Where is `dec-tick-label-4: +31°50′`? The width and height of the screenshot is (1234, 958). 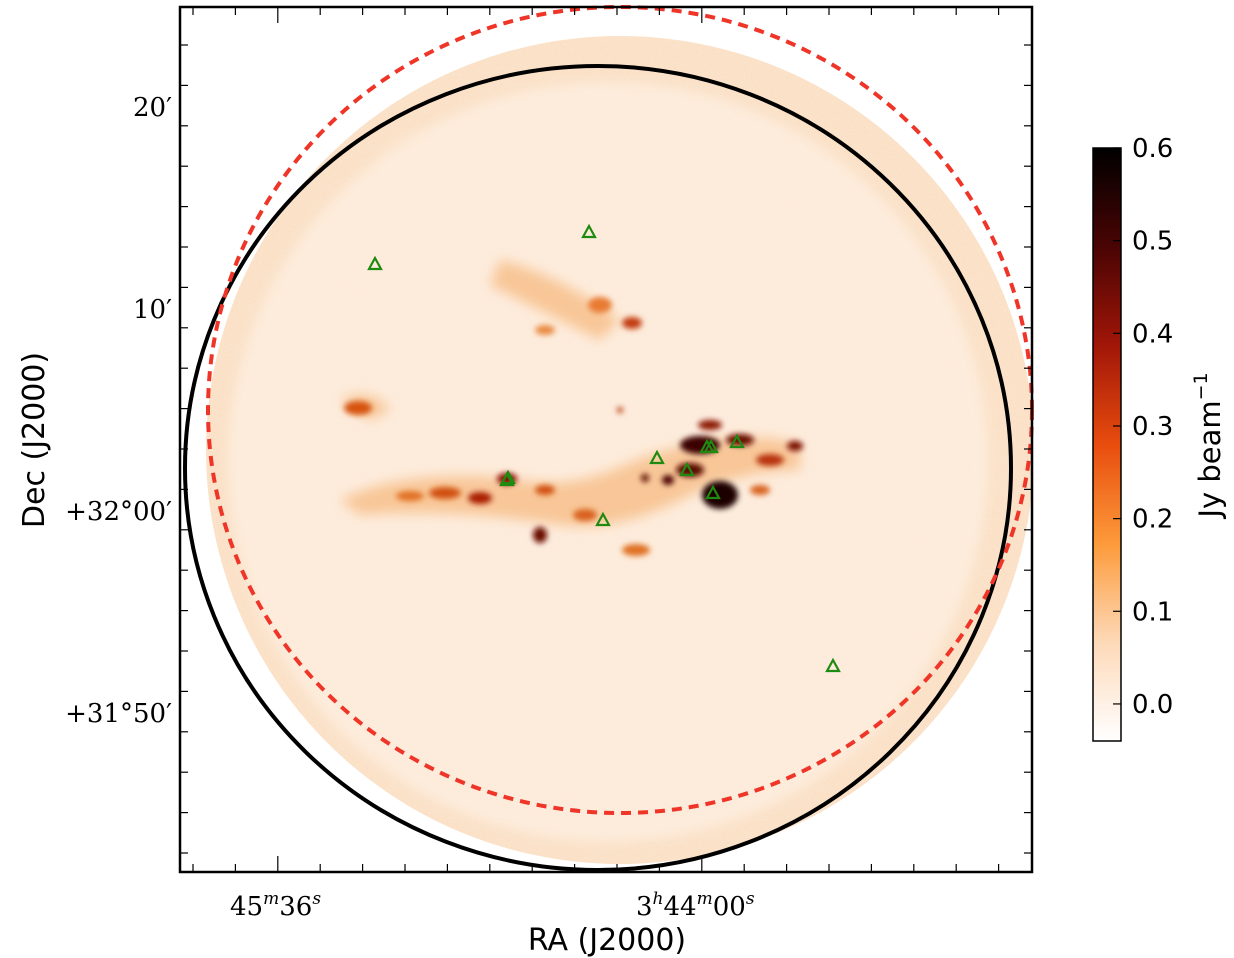
dec-tick-label-4: +31°50′ is located at coordinates (118, 714).